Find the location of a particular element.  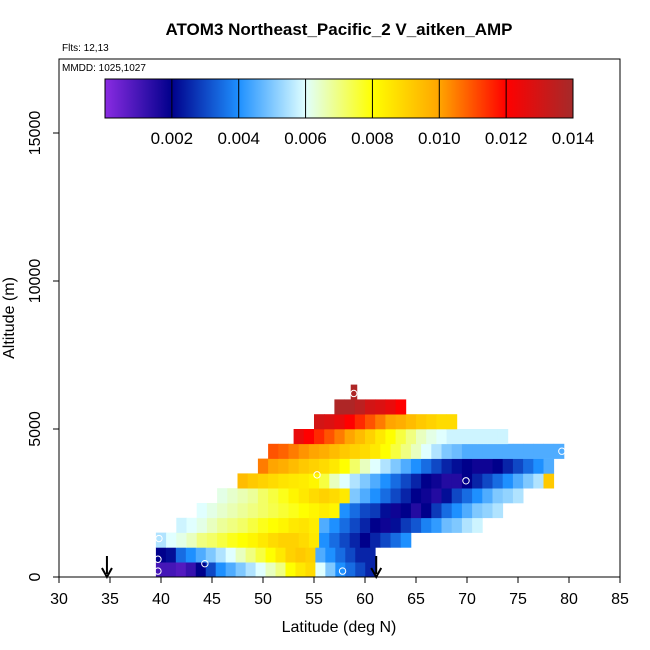

colorbar-tick-label: 0.004 is located at coordinates (238, 138).